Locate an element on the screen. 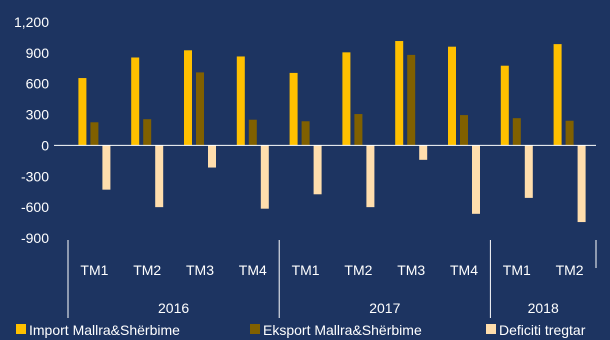  x-group-label: 2018 is located at coordinates (543, 308).